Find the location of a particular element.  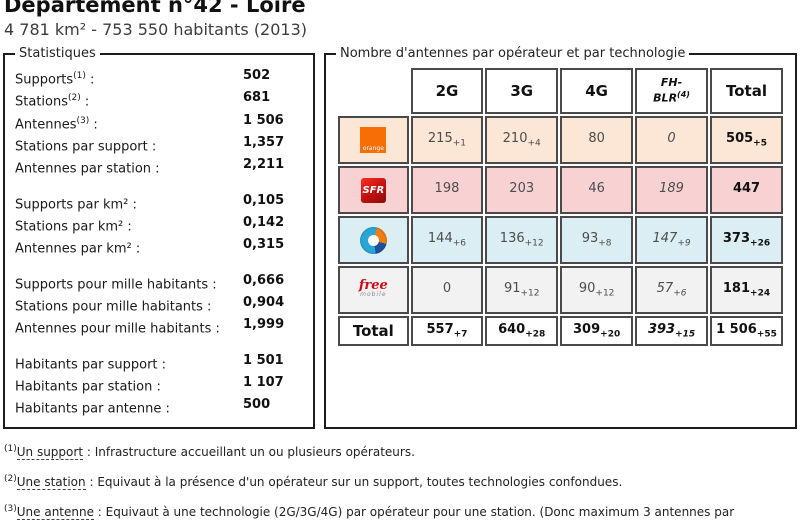

operator-row-bouygues: 144+6 136+12 93+8 147+9 373+26 is located at coordinates (560, 240).